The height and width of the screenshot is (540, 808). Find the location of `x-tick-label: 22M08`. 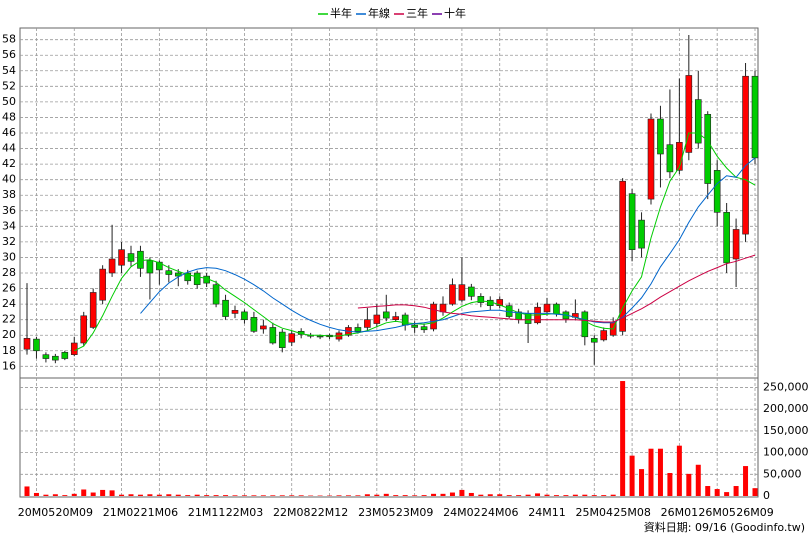

x-tick-label: 22M08 is located at coordinates (292, 512).